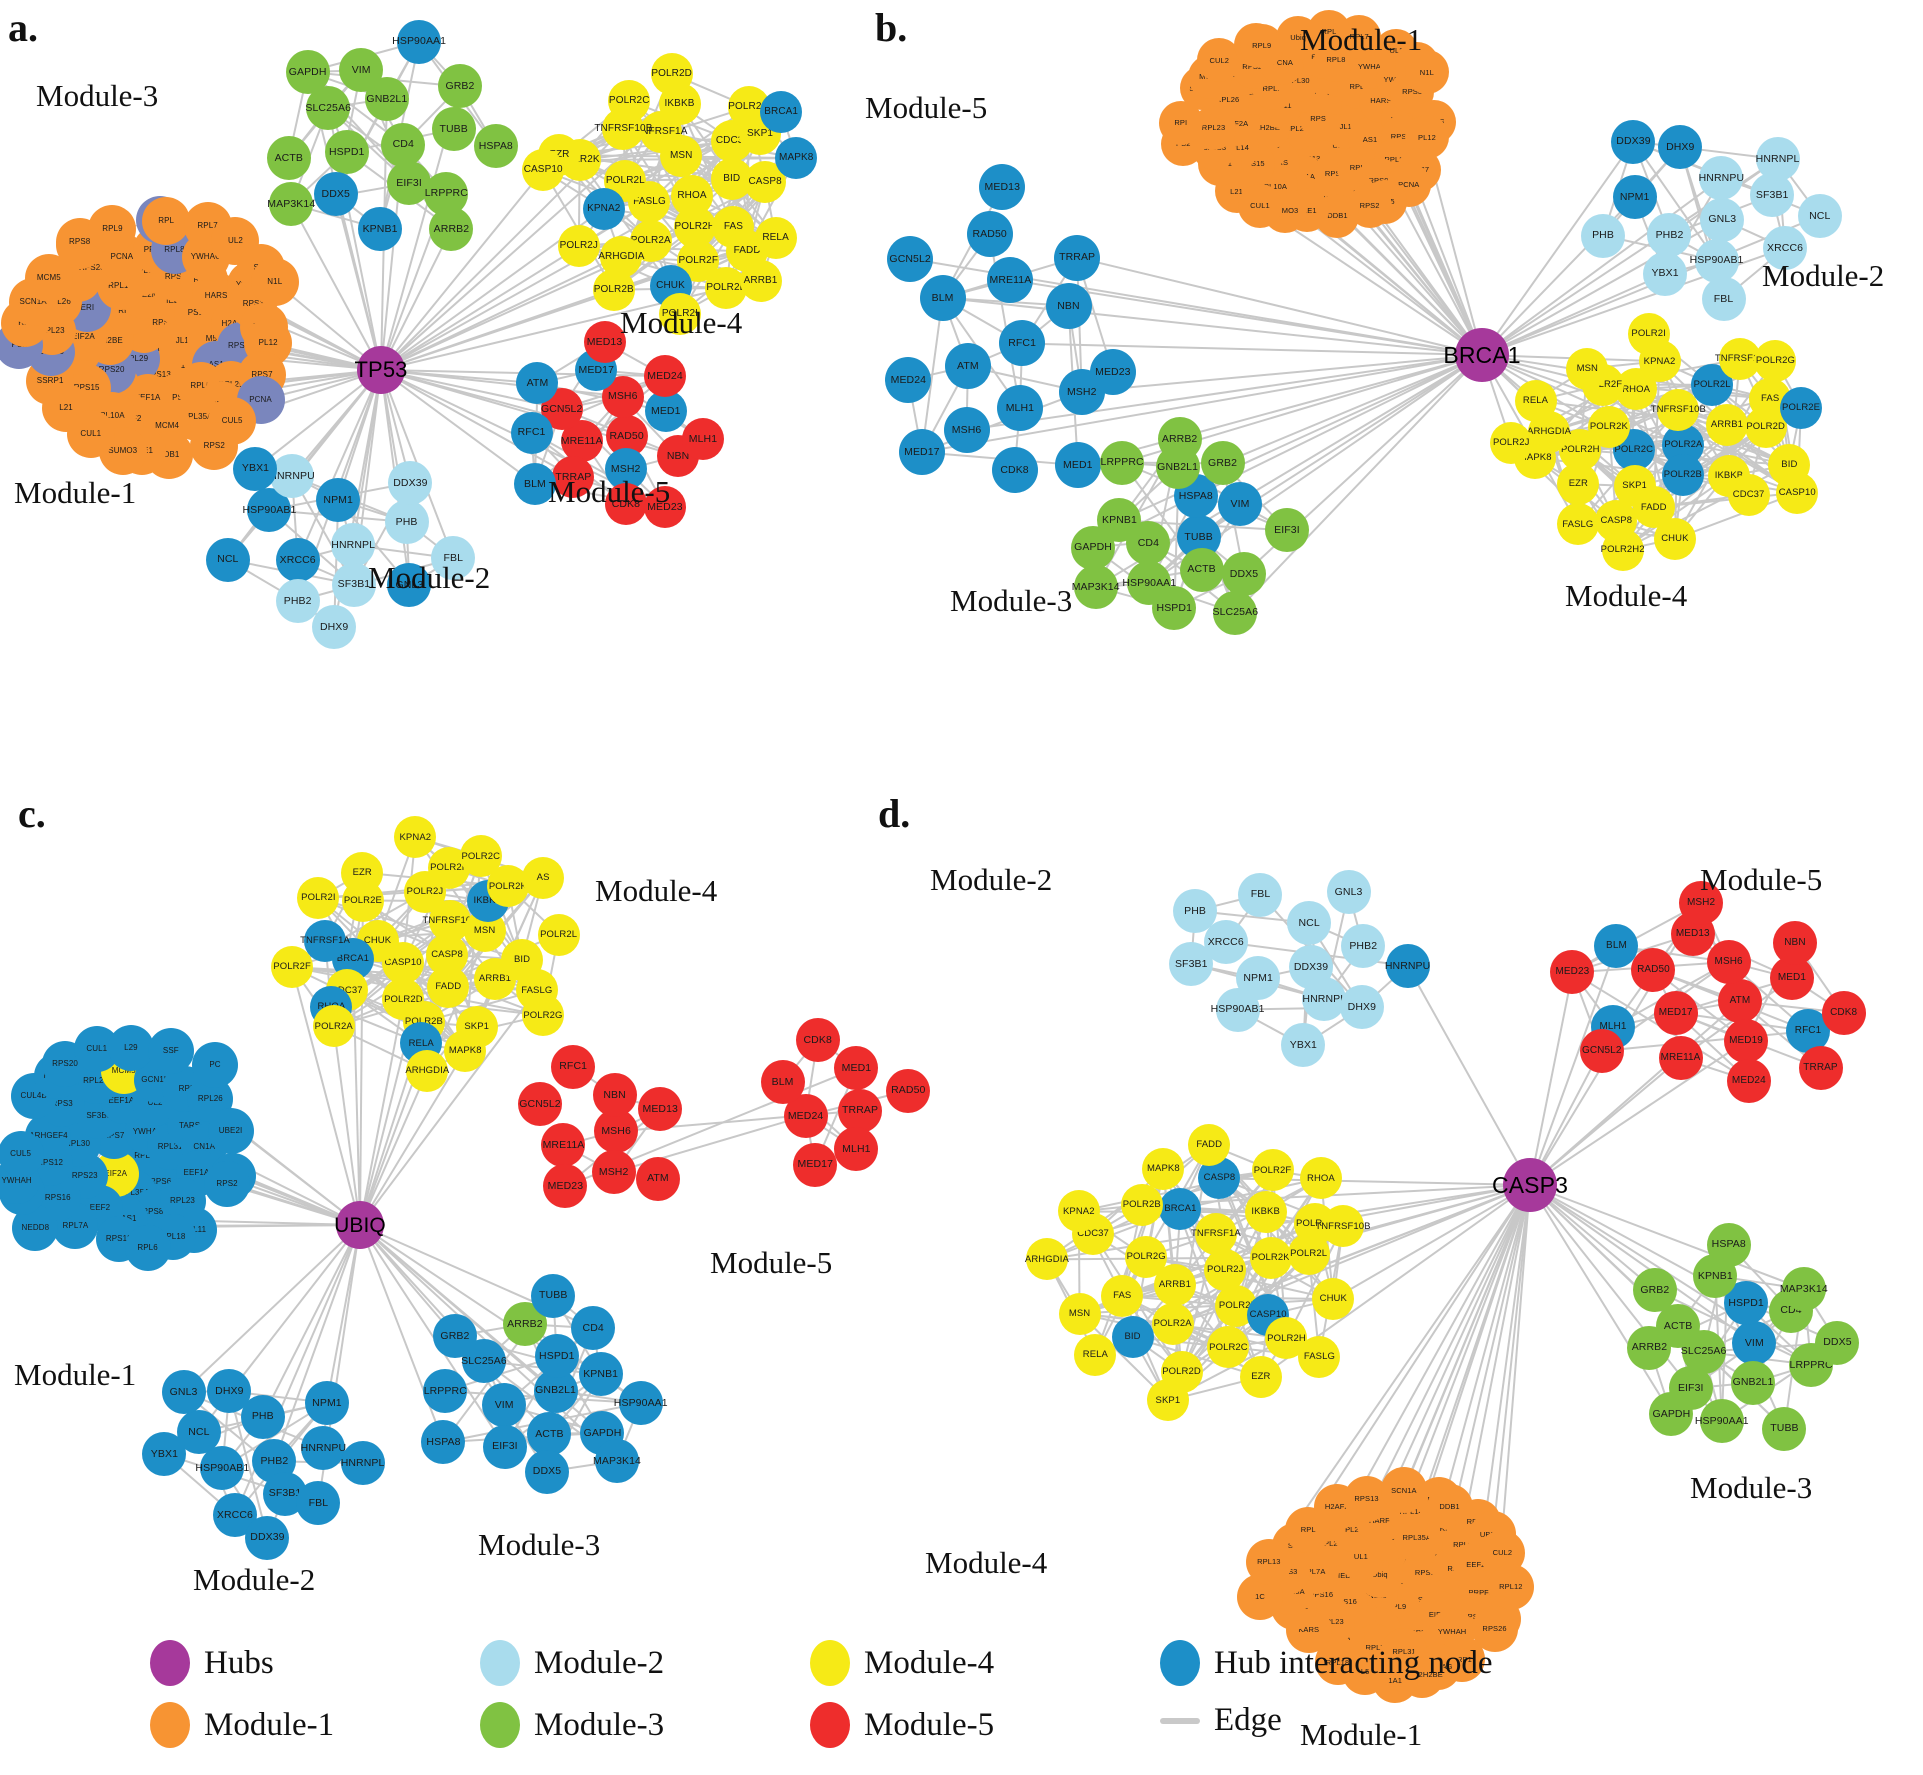 This screenshot has width=1923, height=1775. Describe the element at coordinates (604, 342) in the screenshot. I see `network-node: MED13` at that location.